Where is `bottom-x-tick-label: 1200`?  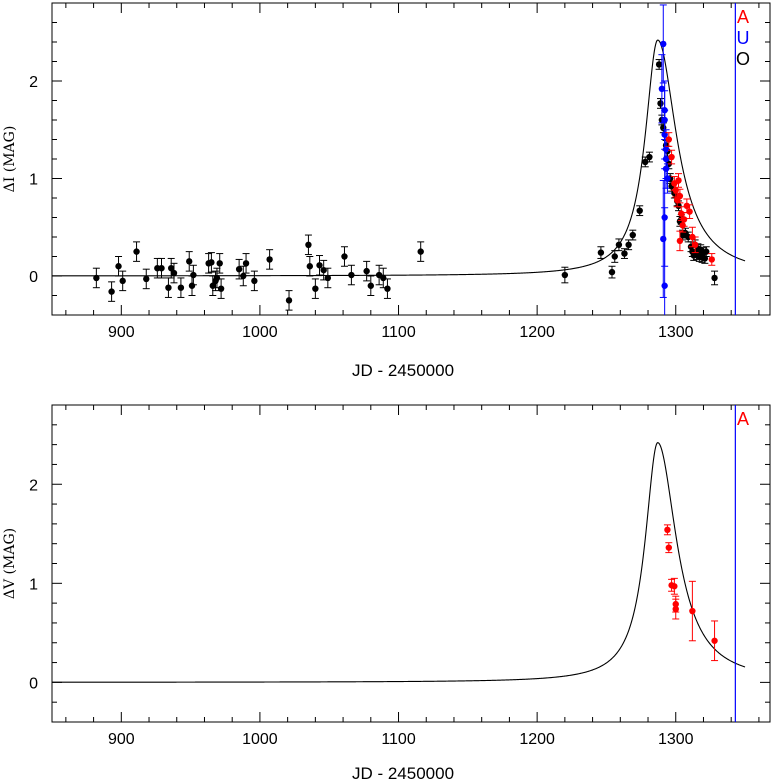 bottom-x-tick-label: 1200 is located at coordinates (537, 739).